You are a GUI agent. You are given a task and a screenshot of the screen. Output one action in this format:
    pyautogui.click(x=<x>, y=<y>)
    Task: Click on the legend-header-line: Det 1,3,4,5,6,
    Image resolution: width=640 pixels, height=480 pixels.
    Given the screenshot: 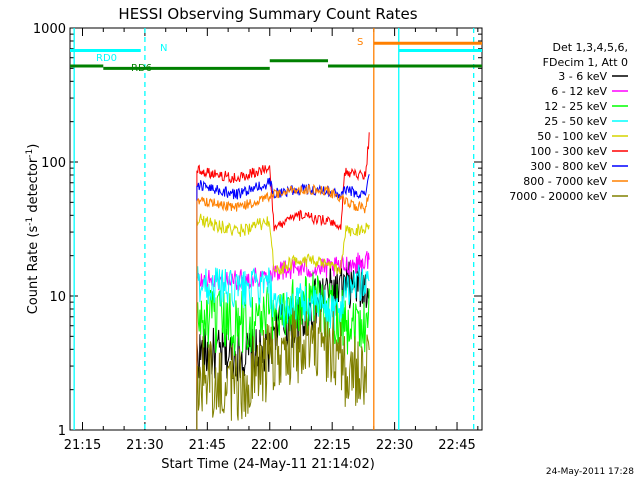 What is the action you would take?
    pyautogui.click(x=590, y=47)
    